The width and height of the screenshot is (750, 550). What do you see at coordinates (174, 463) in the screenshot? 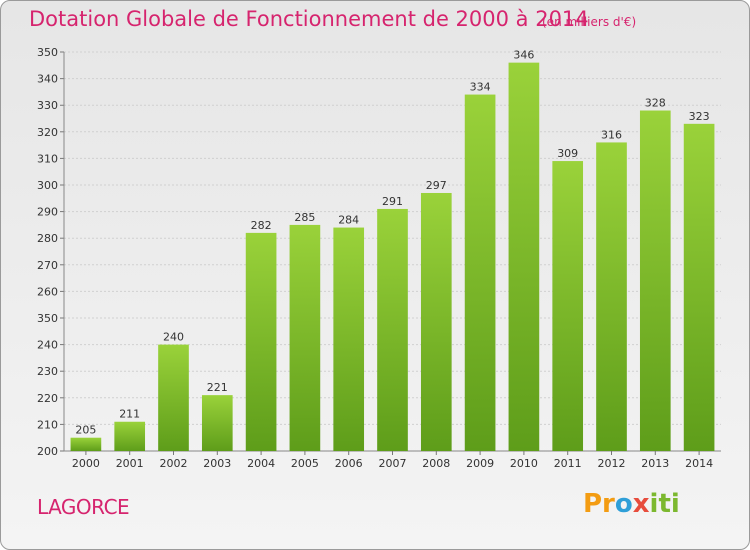
I see `x-tick-label: 2002` at bounding box center [174, 463].